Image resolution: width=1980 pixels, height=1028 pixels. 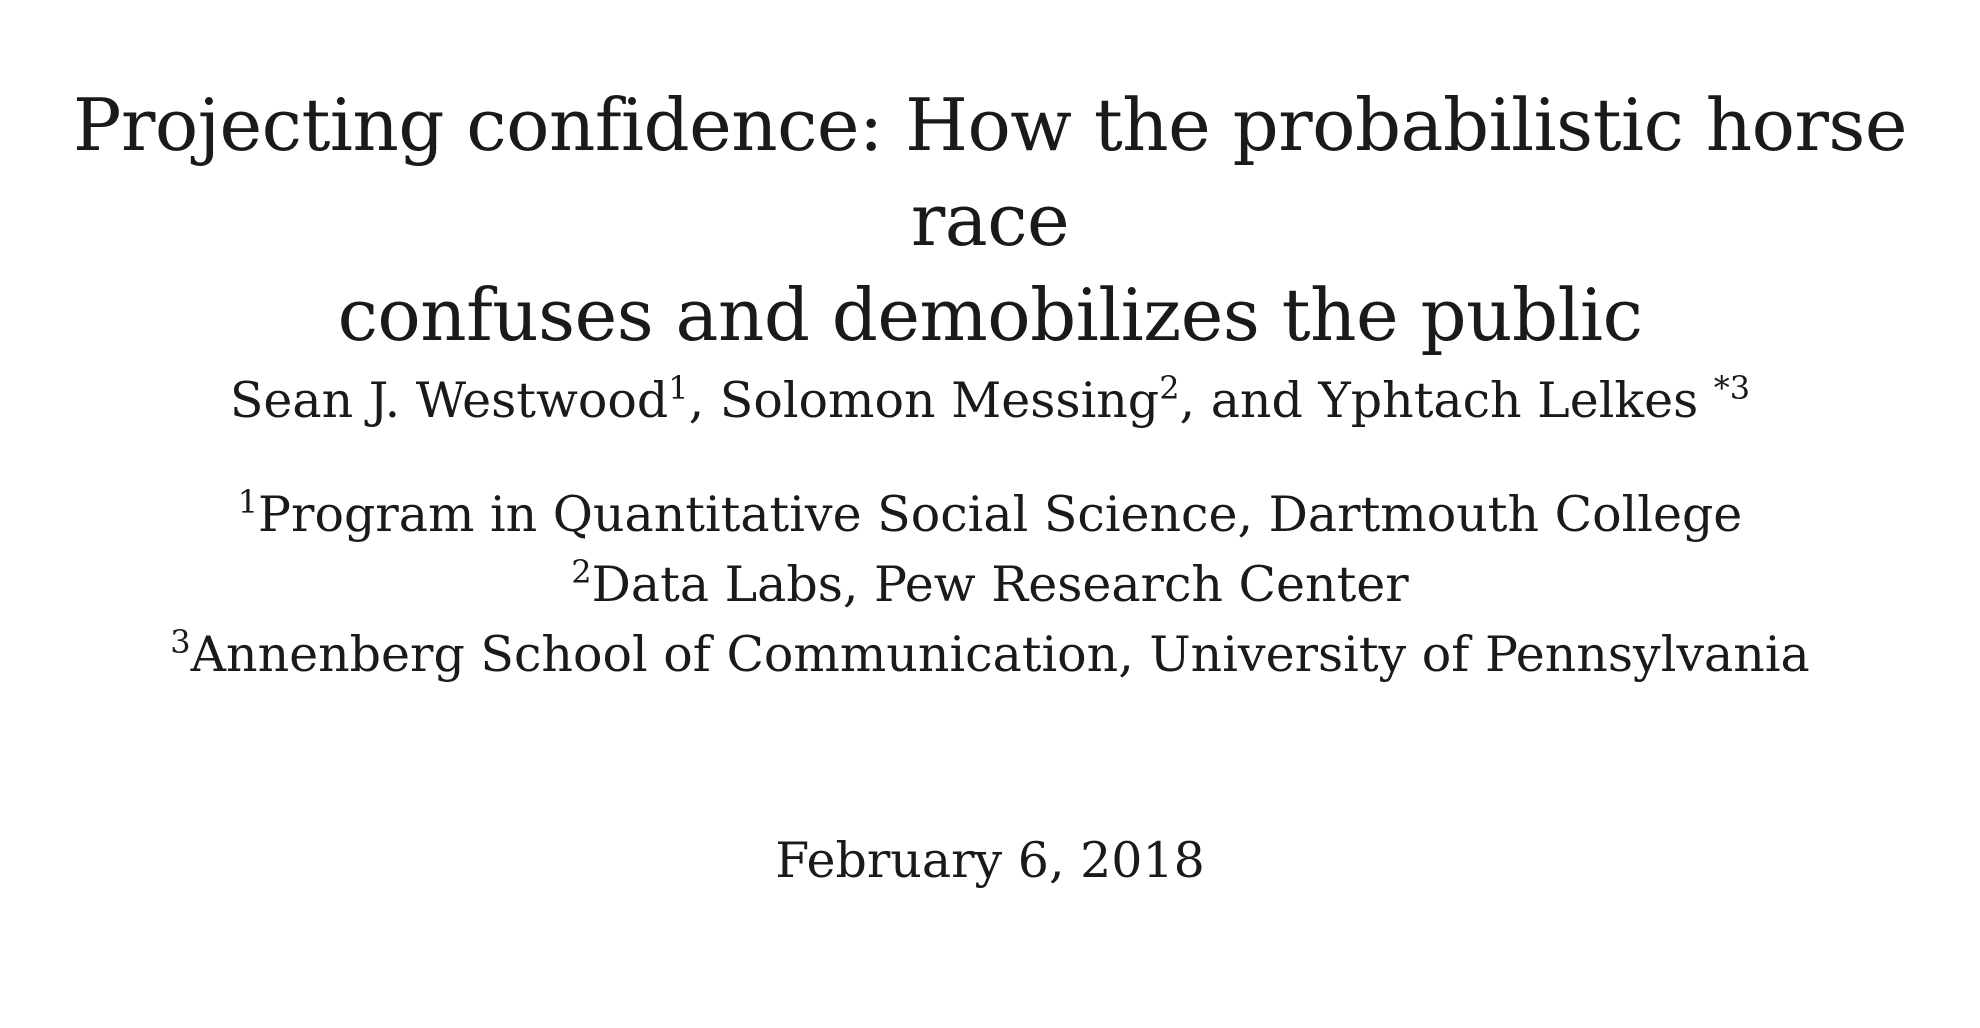 I want to click on paper-date: February 6, 2018, so click(x=990, y=860).